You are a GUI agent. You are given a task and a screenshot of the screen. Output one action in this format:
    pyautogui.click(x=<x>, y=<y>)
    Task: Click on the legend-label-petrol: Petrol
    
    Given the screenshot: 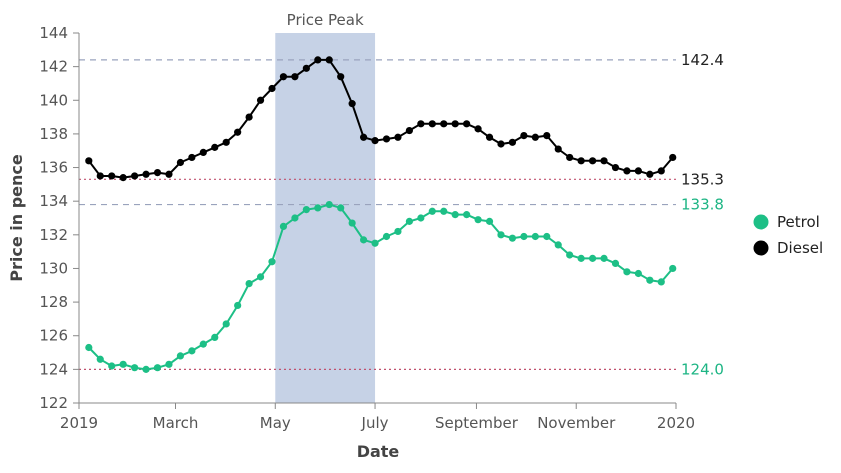 What is the action you would take?
    pyautogui.click(x=798, y=222)
    